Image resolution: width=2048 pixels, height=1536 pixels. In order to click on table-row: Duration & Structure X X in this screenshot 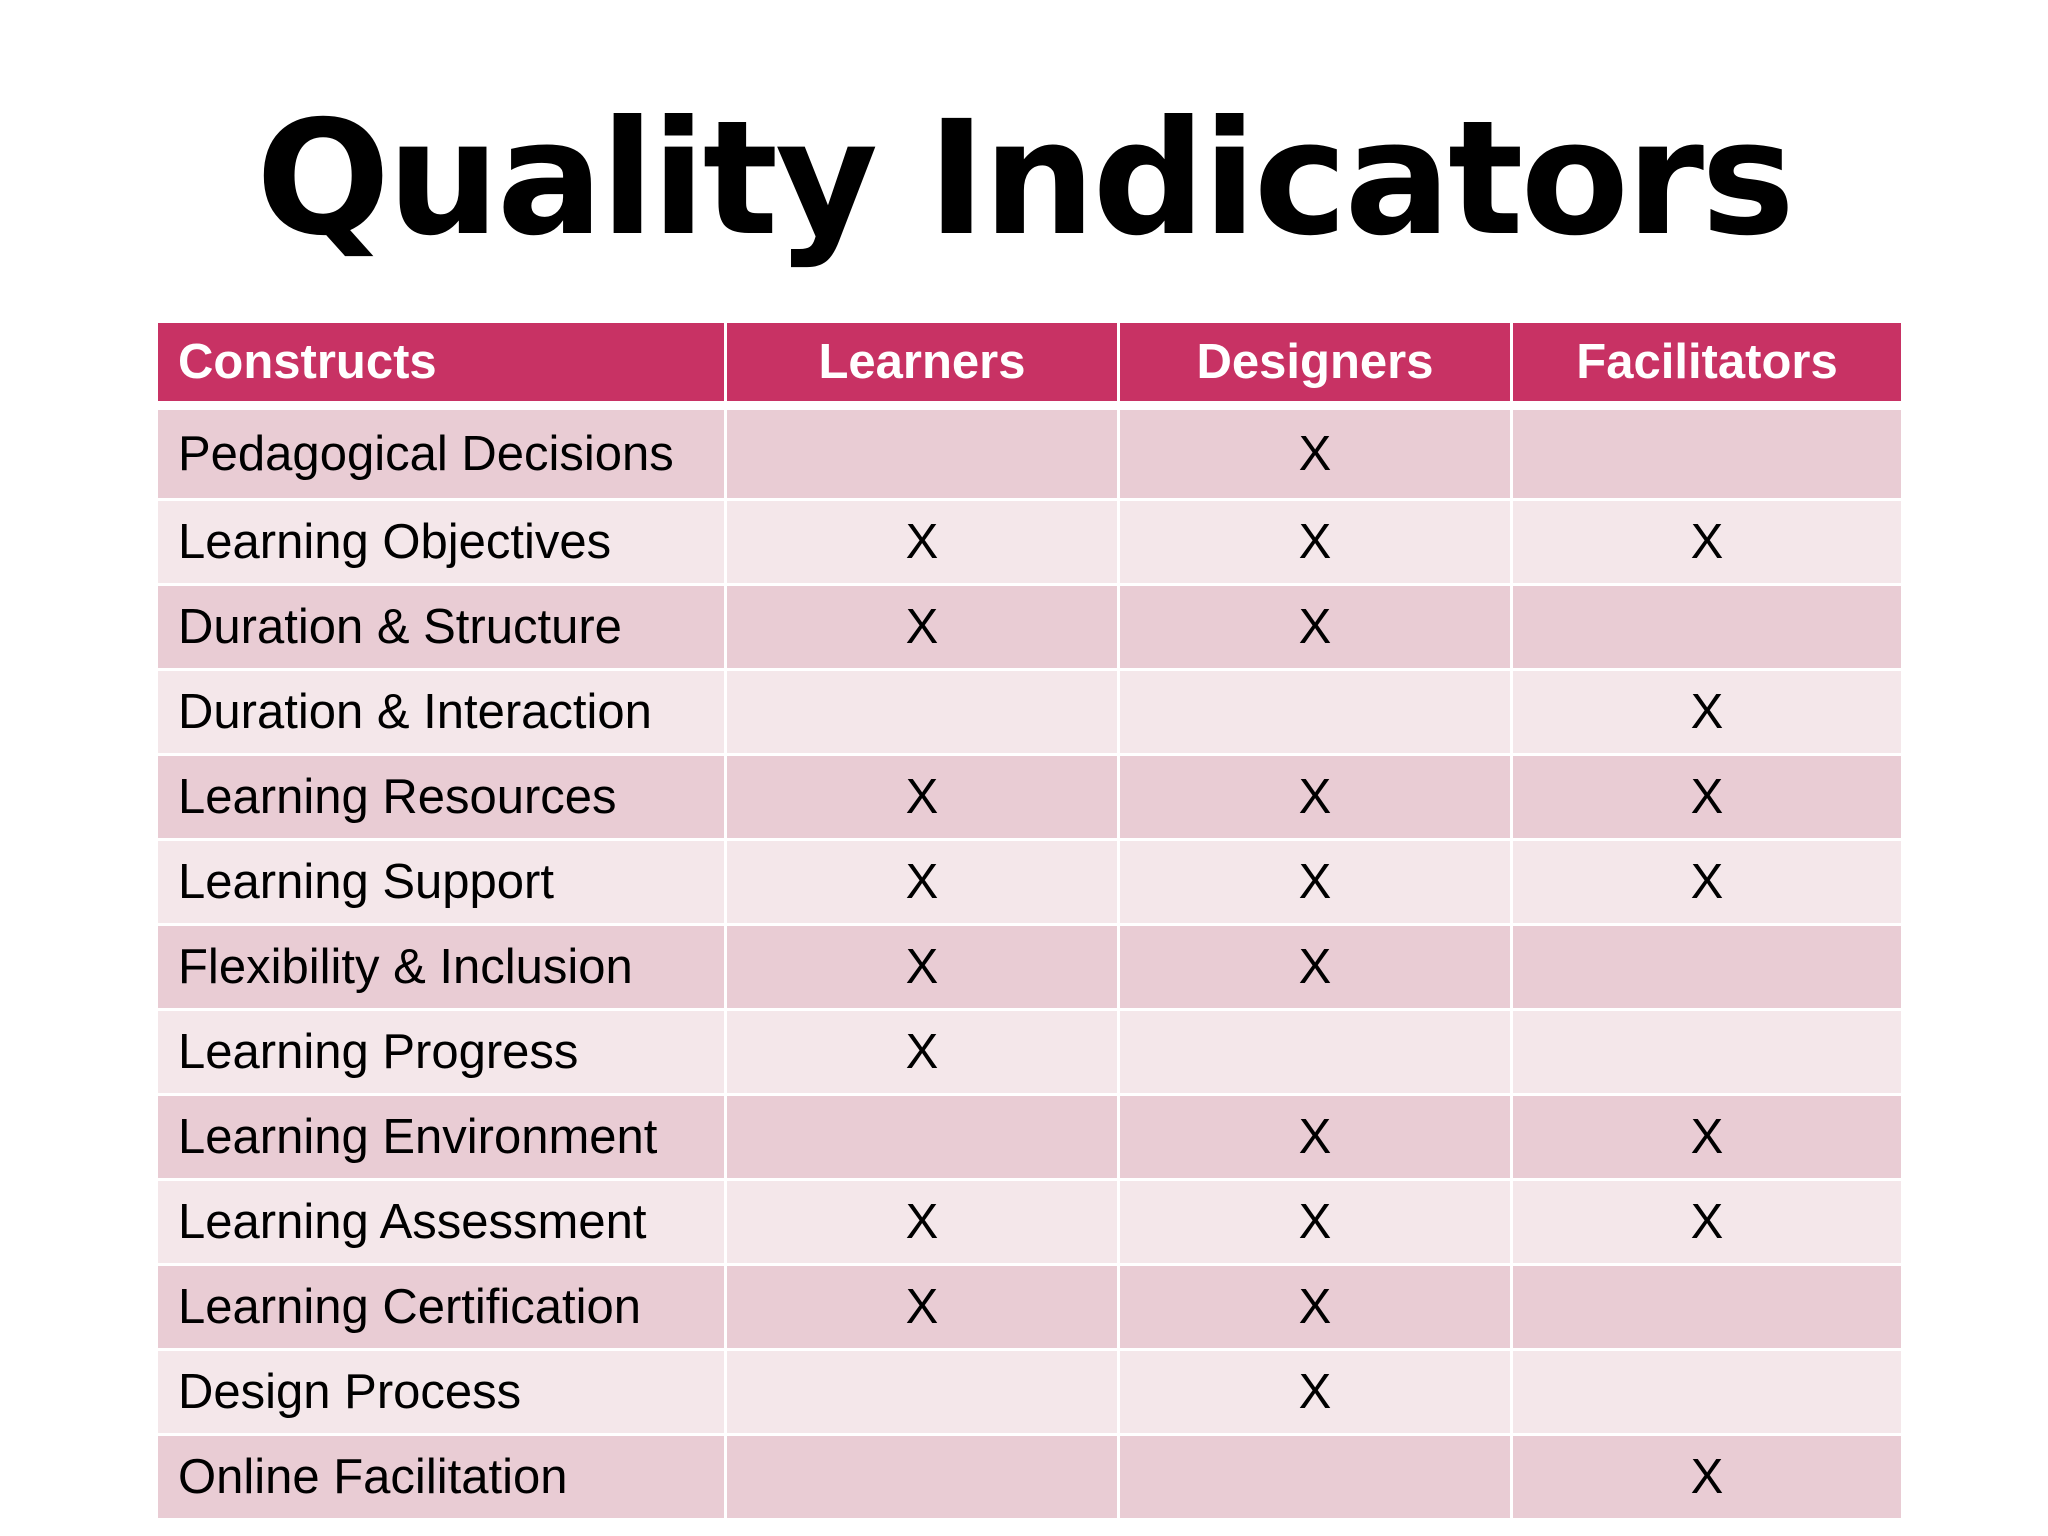, I will do `click(1029, 627)`.